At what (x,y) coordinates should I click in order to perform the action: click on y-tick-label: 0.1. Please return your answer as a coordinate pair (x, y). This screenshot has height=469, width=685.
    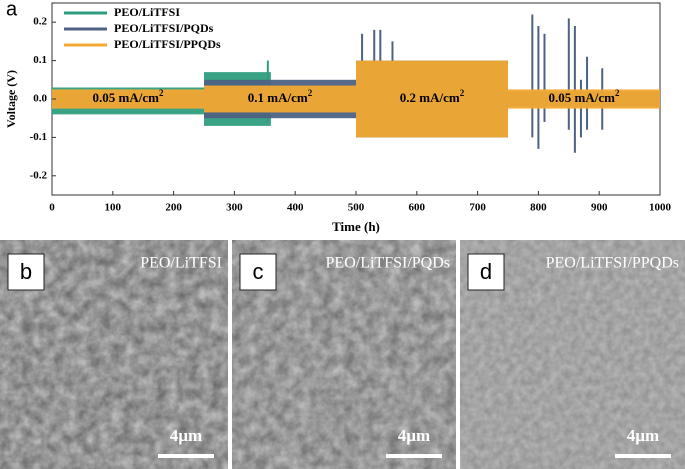
    Looking at the image, I should click on (40, 60).